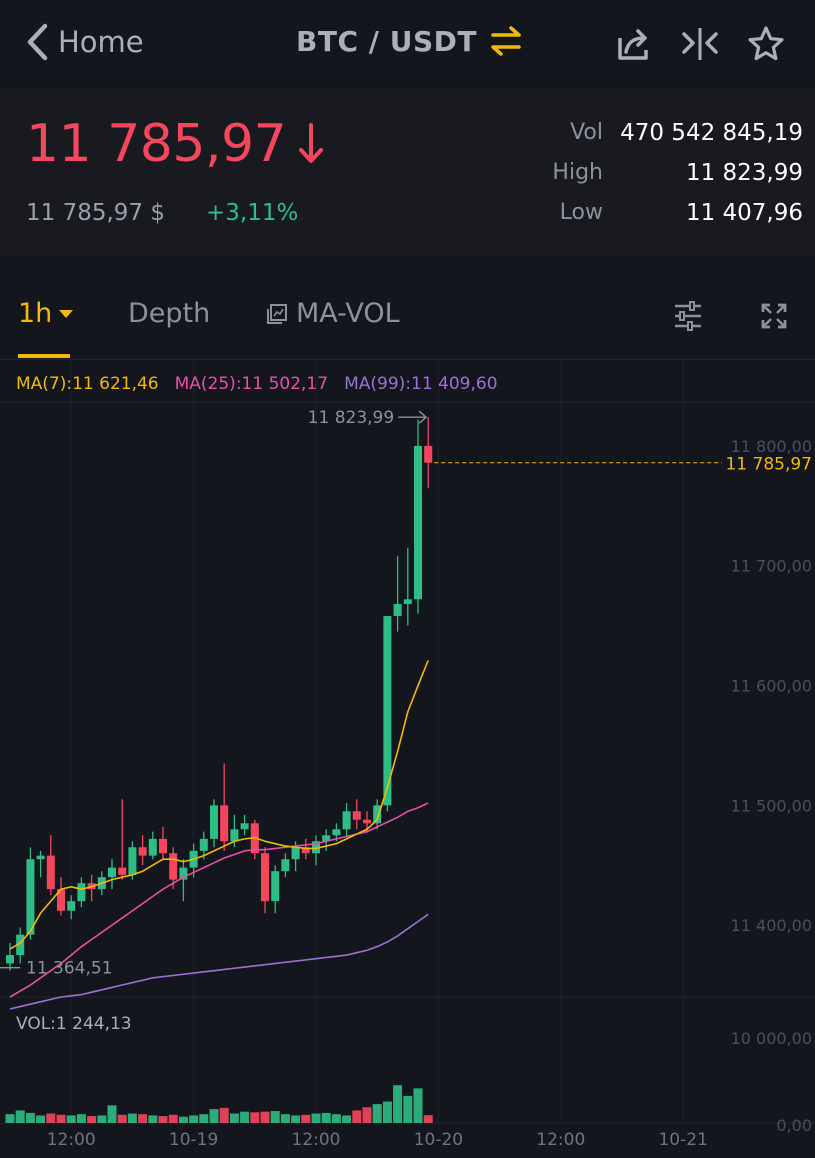  I want to click on share-icon, so click(634, 44).